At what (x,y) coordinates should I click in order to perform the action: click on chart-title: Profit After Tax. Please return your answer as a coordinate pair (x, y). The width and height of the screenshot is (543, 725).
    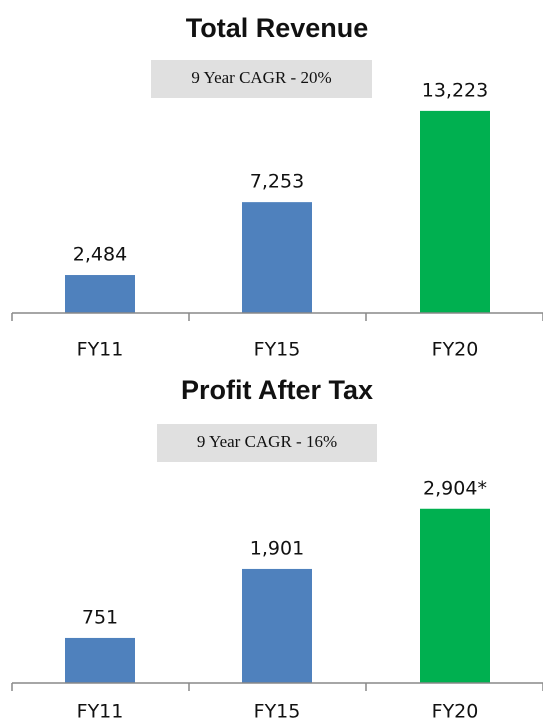
    Looking at the image, I should click on (277, 390).